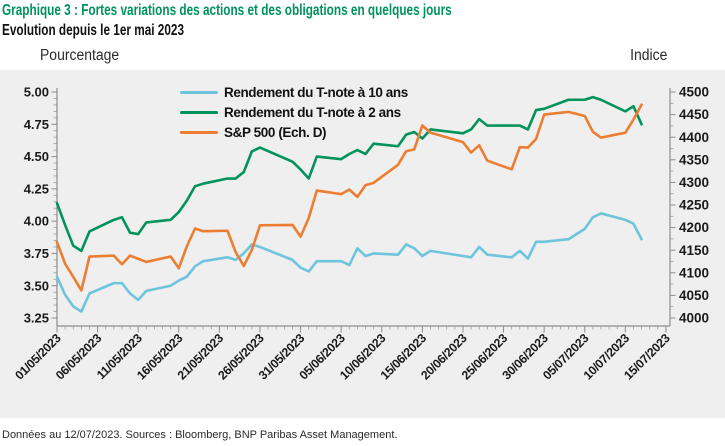 This screenshot has height=446, width=725. I want to click on legend-row-spx: S&P 500 (Ech. D), so click(294, 132).